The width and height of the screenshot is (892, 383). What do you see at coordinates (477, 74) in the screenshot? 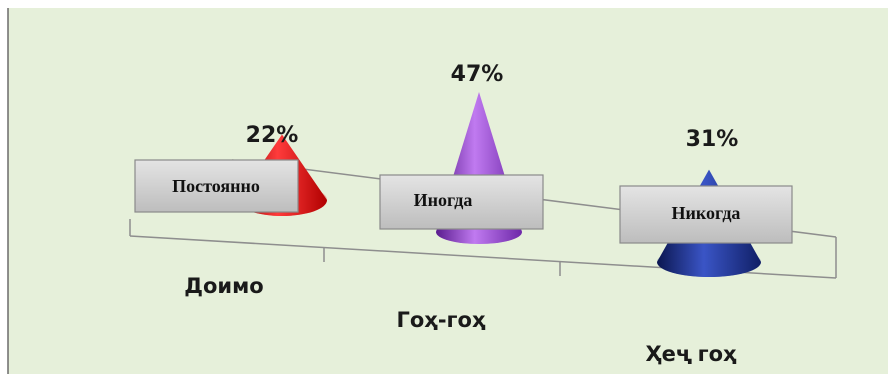
I see `value-label-1: 47%` at bounding box center [477, 74].